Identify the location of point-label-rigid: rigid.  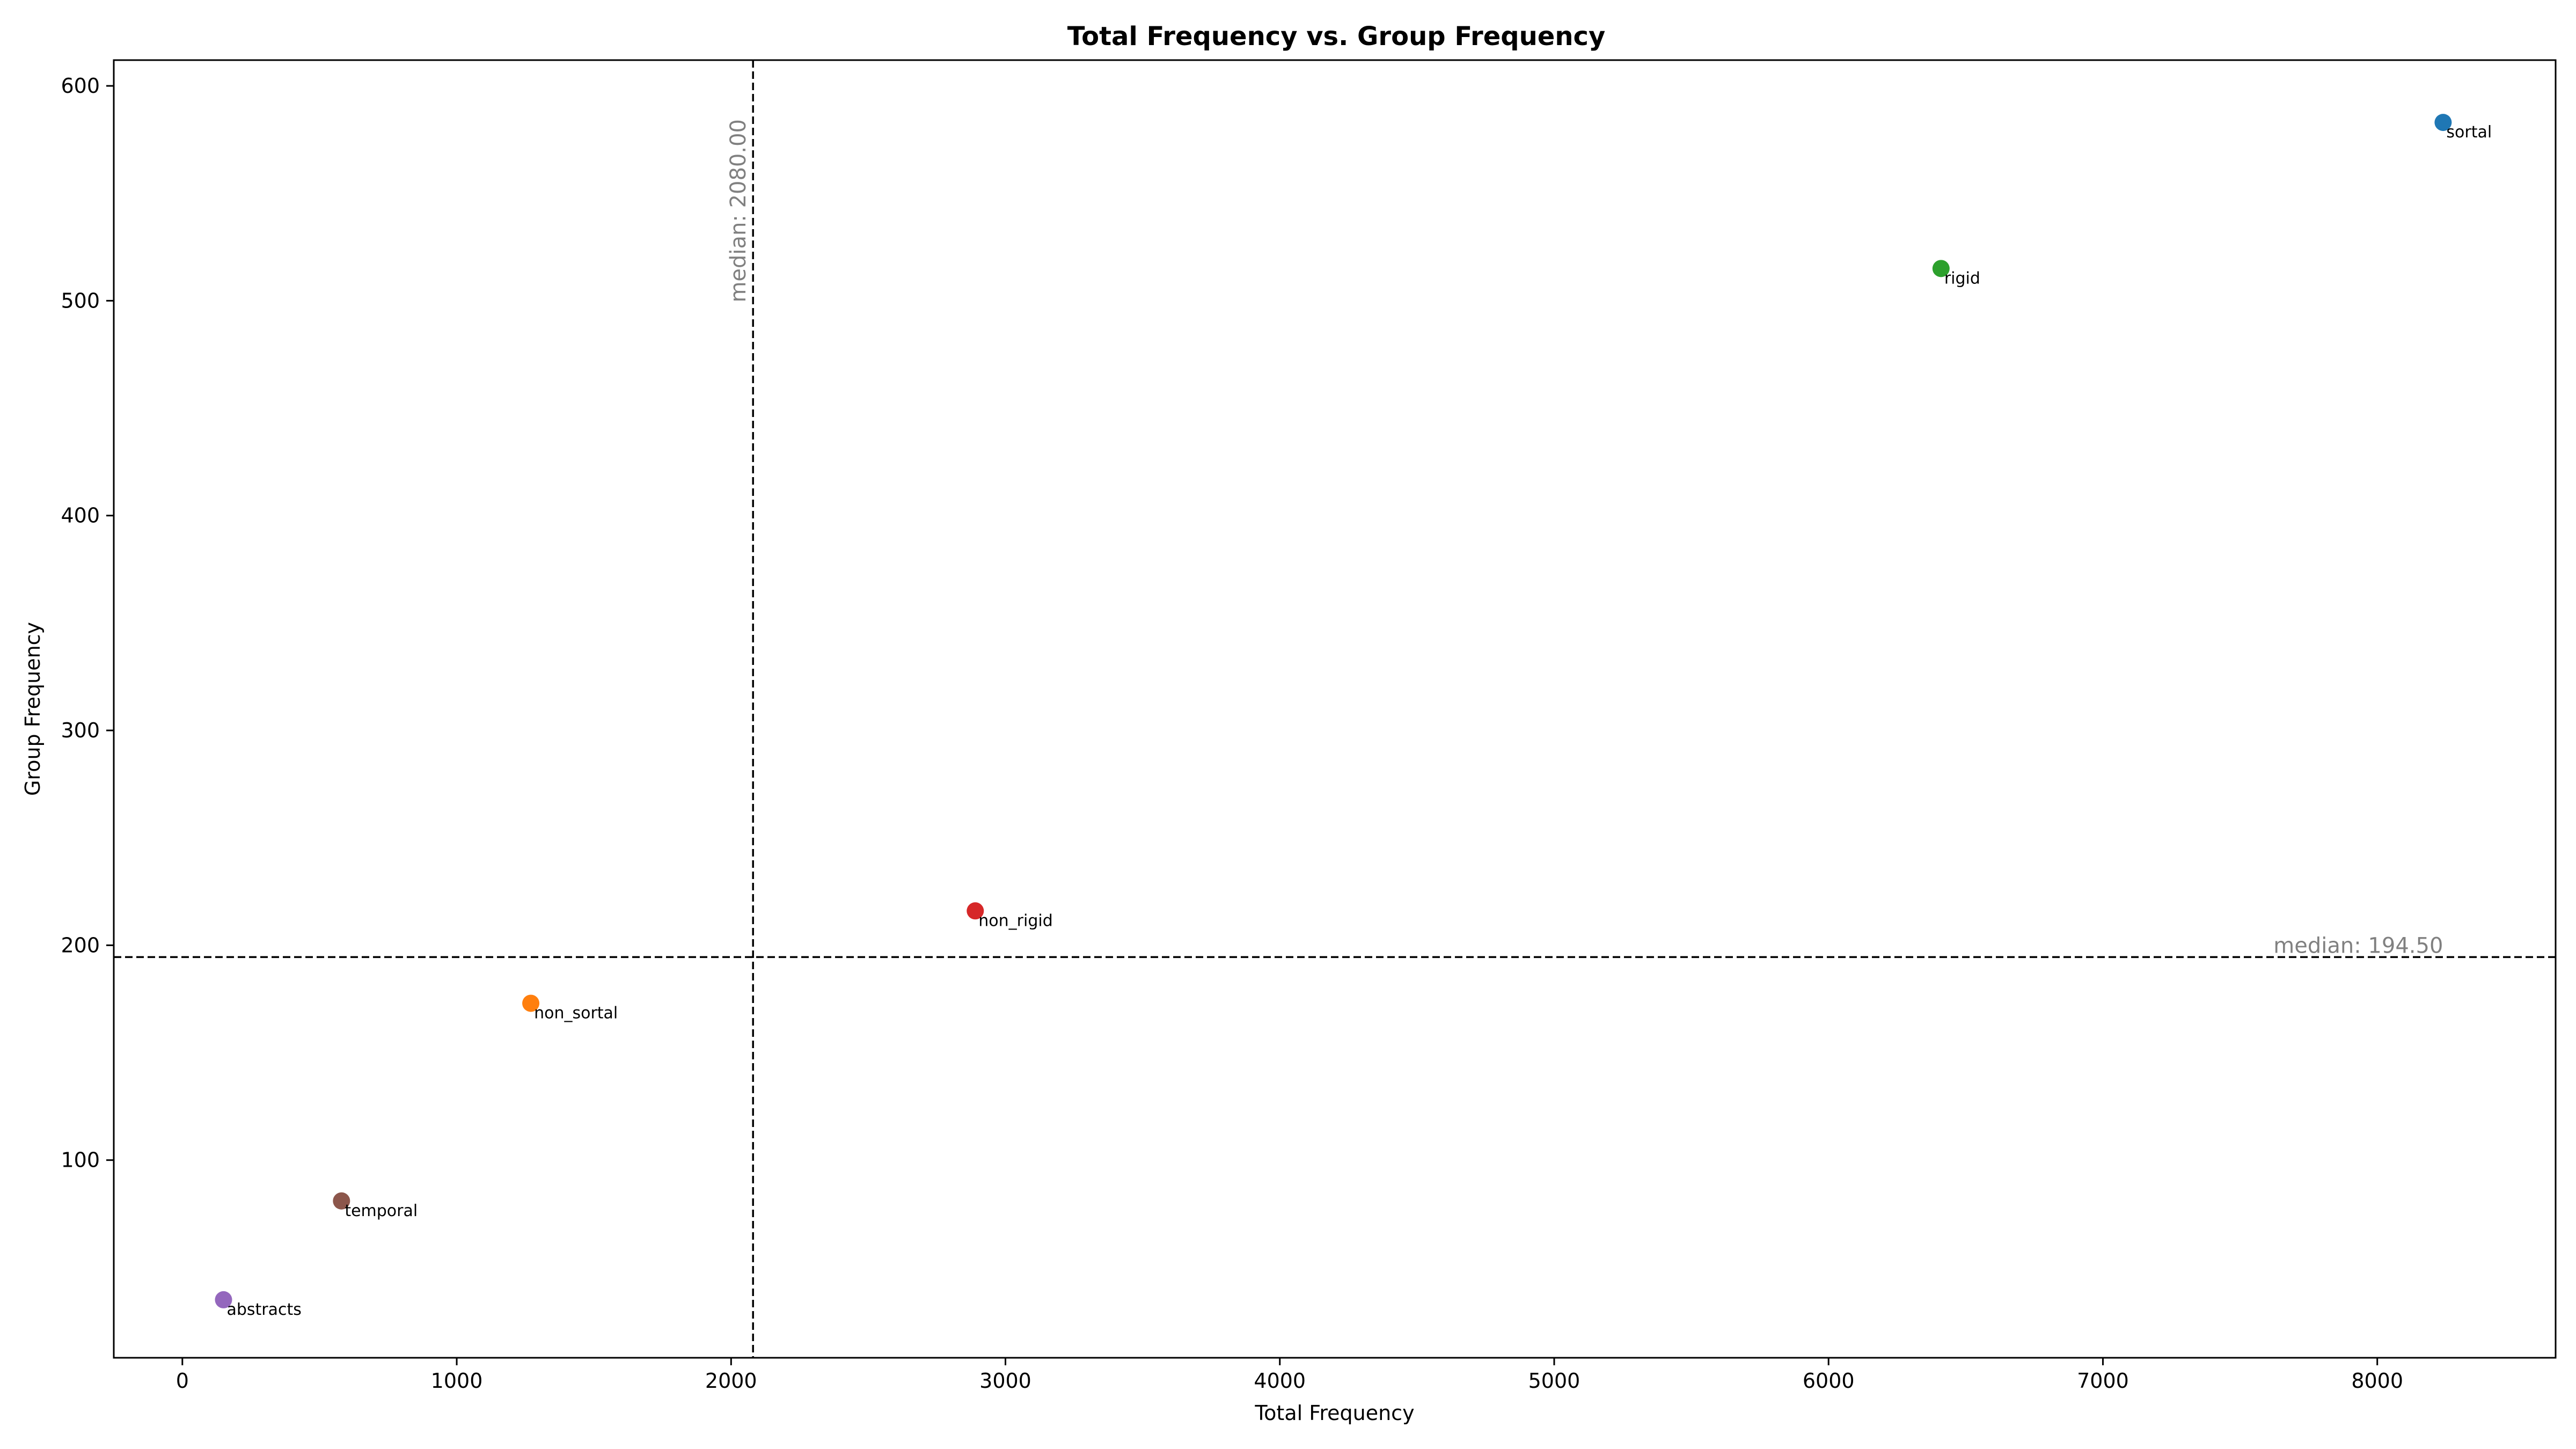
(1962, 278).